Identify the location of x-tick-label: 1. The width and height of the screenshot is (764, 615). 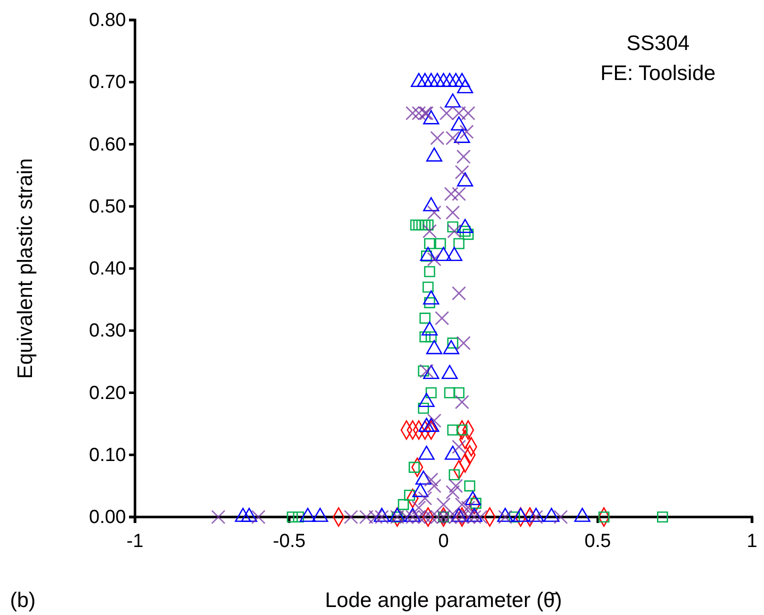
(752, 541).